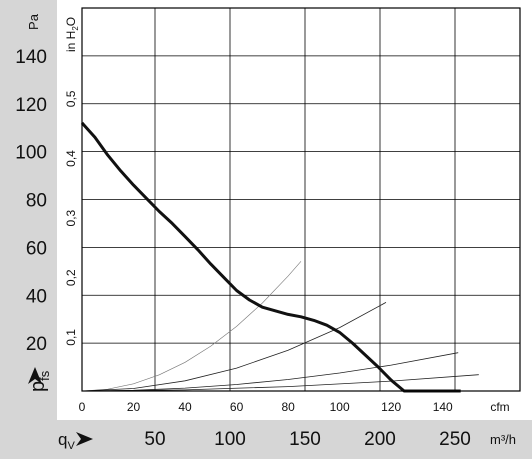  Describe the element at coordinates (340, 407) in the screenshot. I see `x-tick-label: 100` at that location.